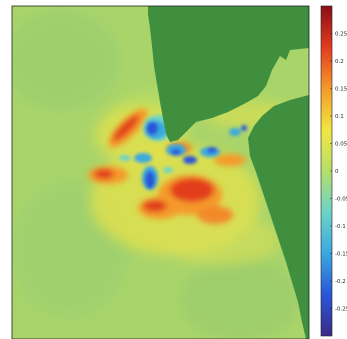 The height and width of the screenshot is (339, 347). I want to click on colorbar-tick-label: 0.25, so click(341, 35).